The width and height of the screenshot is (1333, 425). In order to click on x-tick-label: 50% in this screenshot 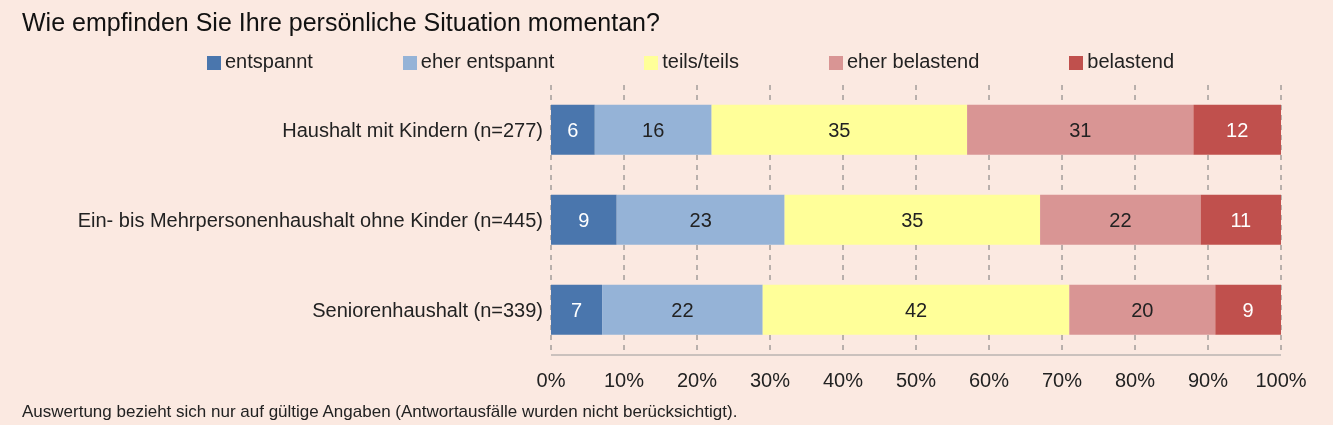, I will do `click(916, 380)`.